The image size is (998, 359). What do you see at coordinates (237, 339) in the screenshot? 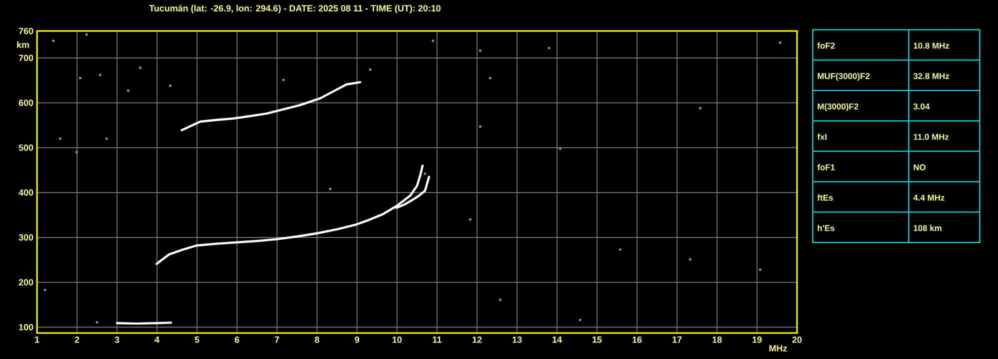
I see `x-tick-label: 6` at bounding box center [237, 339].